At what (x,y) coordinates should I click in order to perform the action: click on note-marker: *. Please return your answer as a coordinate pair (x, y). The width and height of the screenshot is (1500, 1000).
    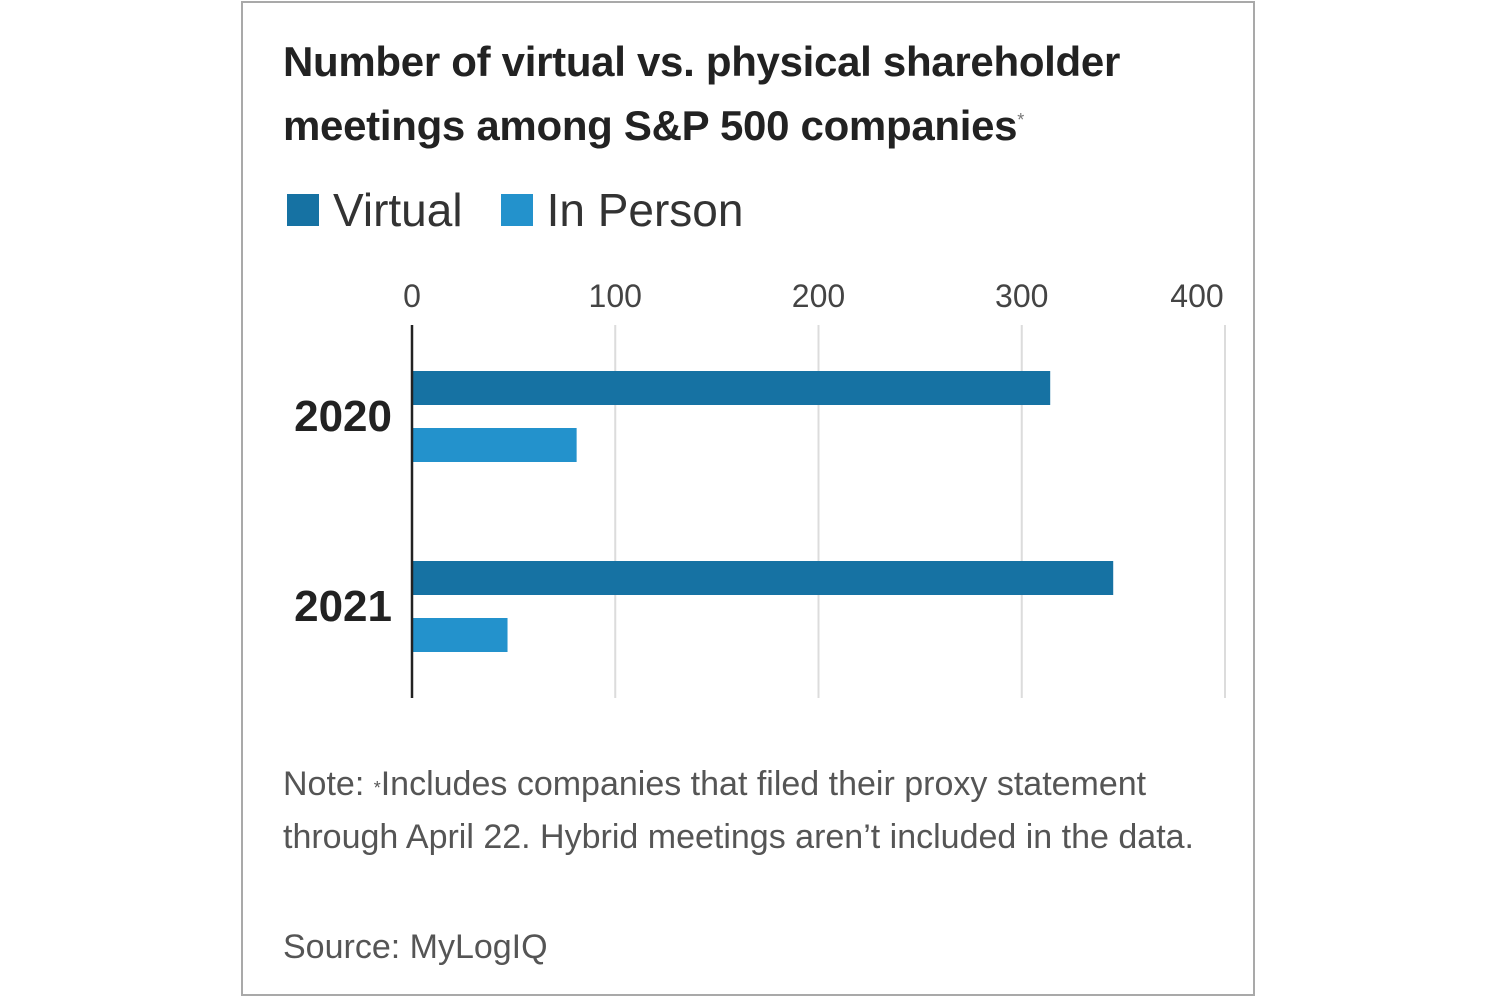
    Looking at the image, I should click on (377, 788).